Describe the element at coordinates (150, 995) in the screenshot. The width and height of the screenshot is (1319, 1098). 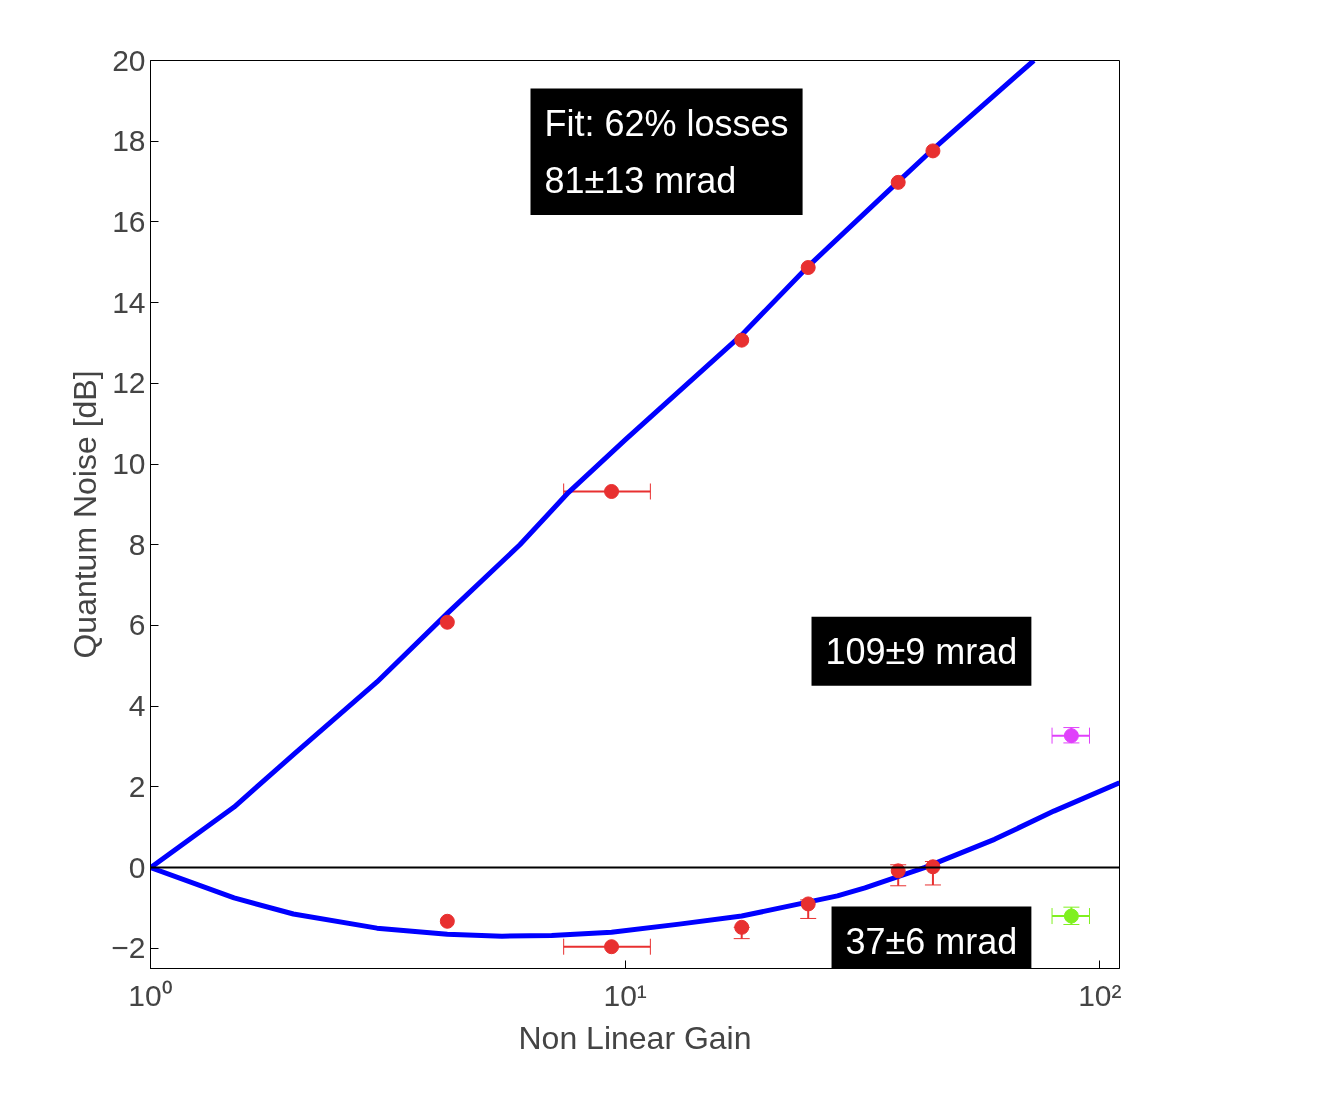
I see `x-tick-label: 10⁰` at that location.